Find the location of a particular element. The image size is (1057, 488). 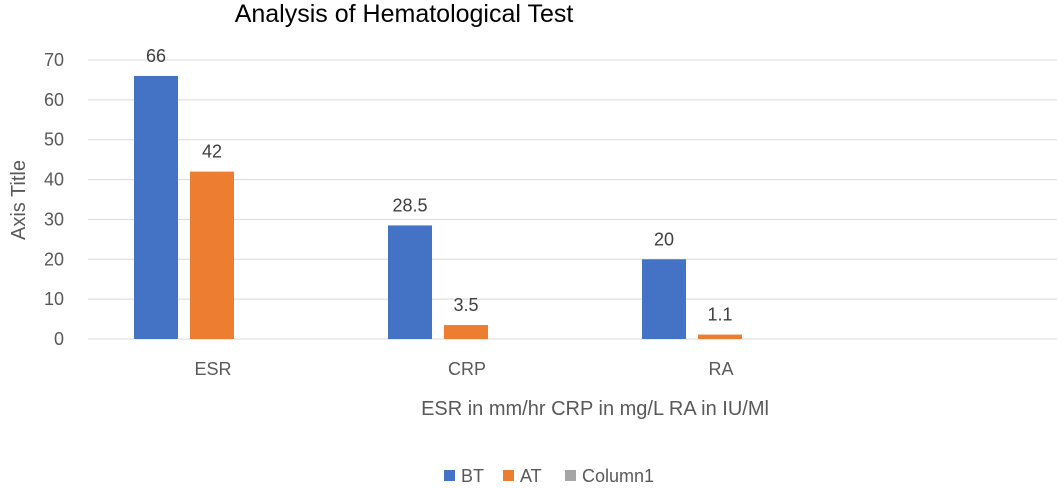

y-axis-title: Axis Title is located at coordinates (19, 200).